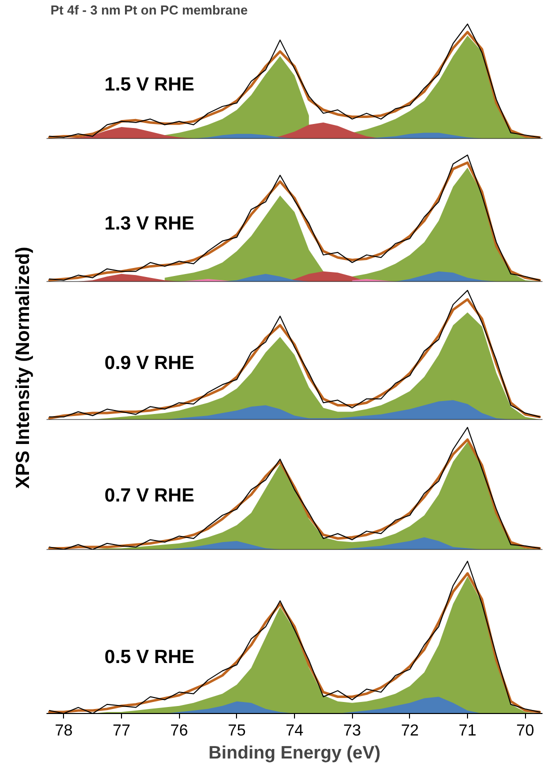 The image size is (550, 766). What do you see at coordinates (149, 363) in the screenshot?
I see `annotation: 0.9 V RHE` at bounding box center [149, 363].